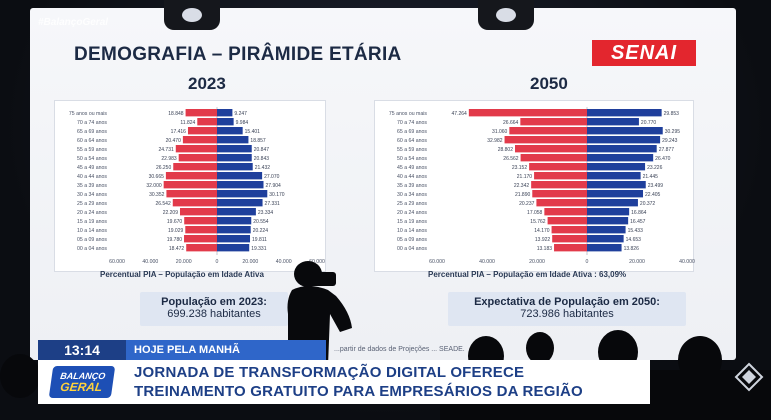  Describe the element at coordinates (157, 177) in the screenshot. I see `bar-left-value-label: 30.665` at that location.